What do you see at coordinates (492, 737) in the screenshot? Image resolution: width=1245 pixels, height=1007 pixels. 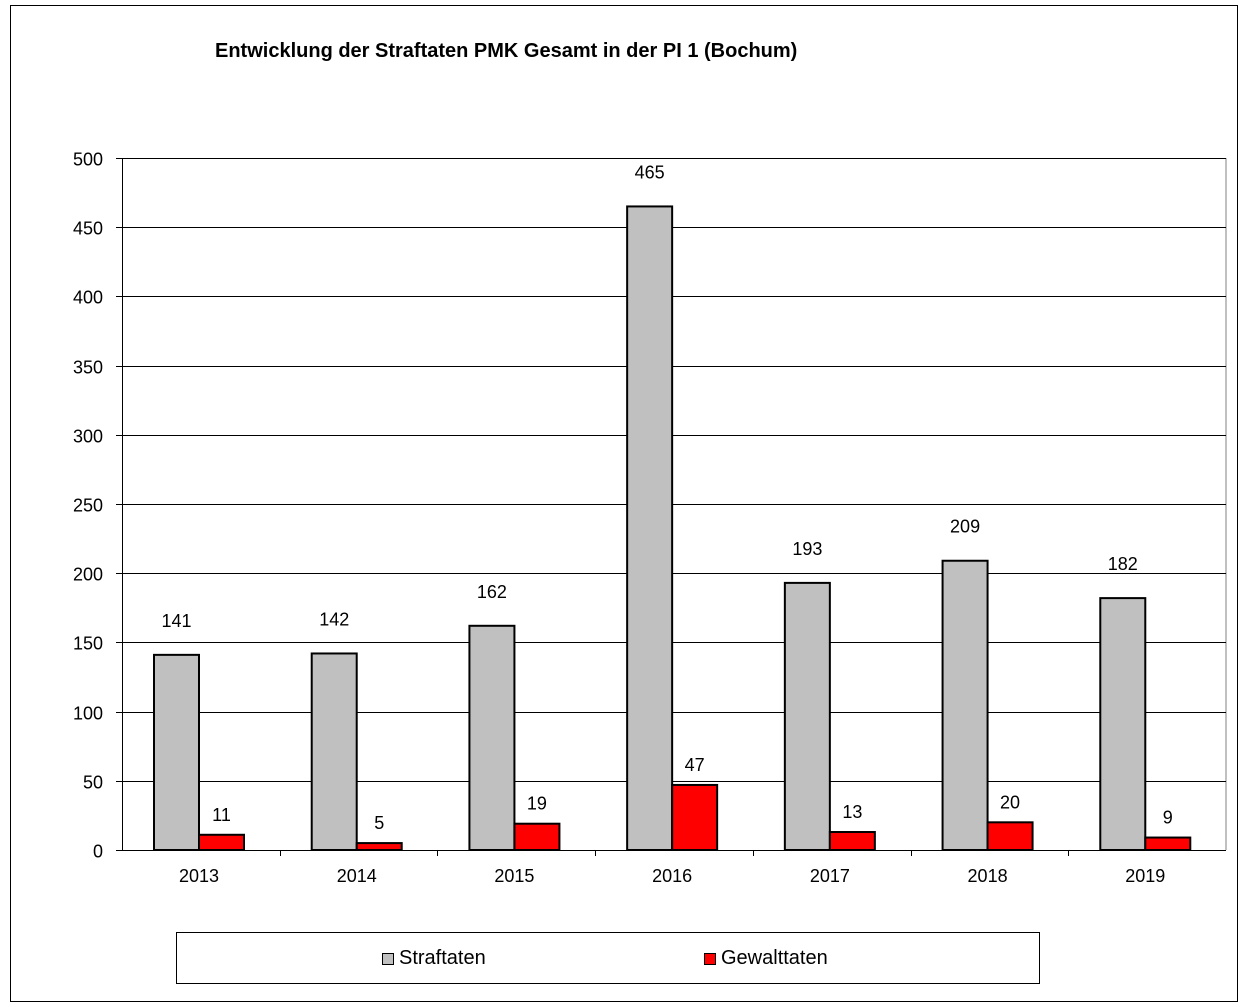 I see `bar-straftaten-2015` at bounding box center [492, 737].